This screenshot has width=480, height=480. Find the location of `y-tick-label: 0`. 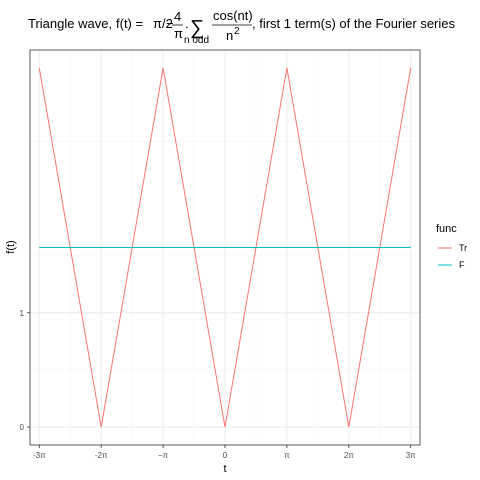

y-tick-label: 0 is located at coordinates (22, 427).